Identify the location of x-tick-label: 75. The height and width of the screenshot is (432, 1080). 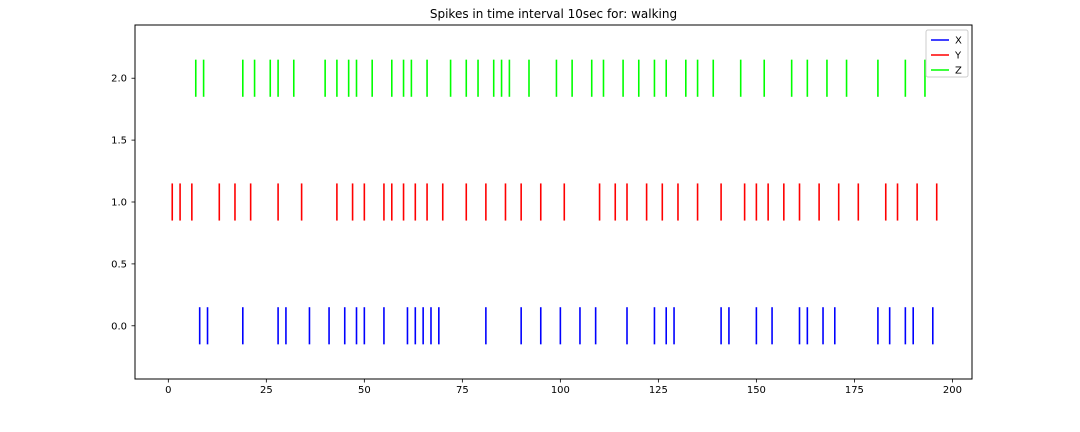
(462, 390).